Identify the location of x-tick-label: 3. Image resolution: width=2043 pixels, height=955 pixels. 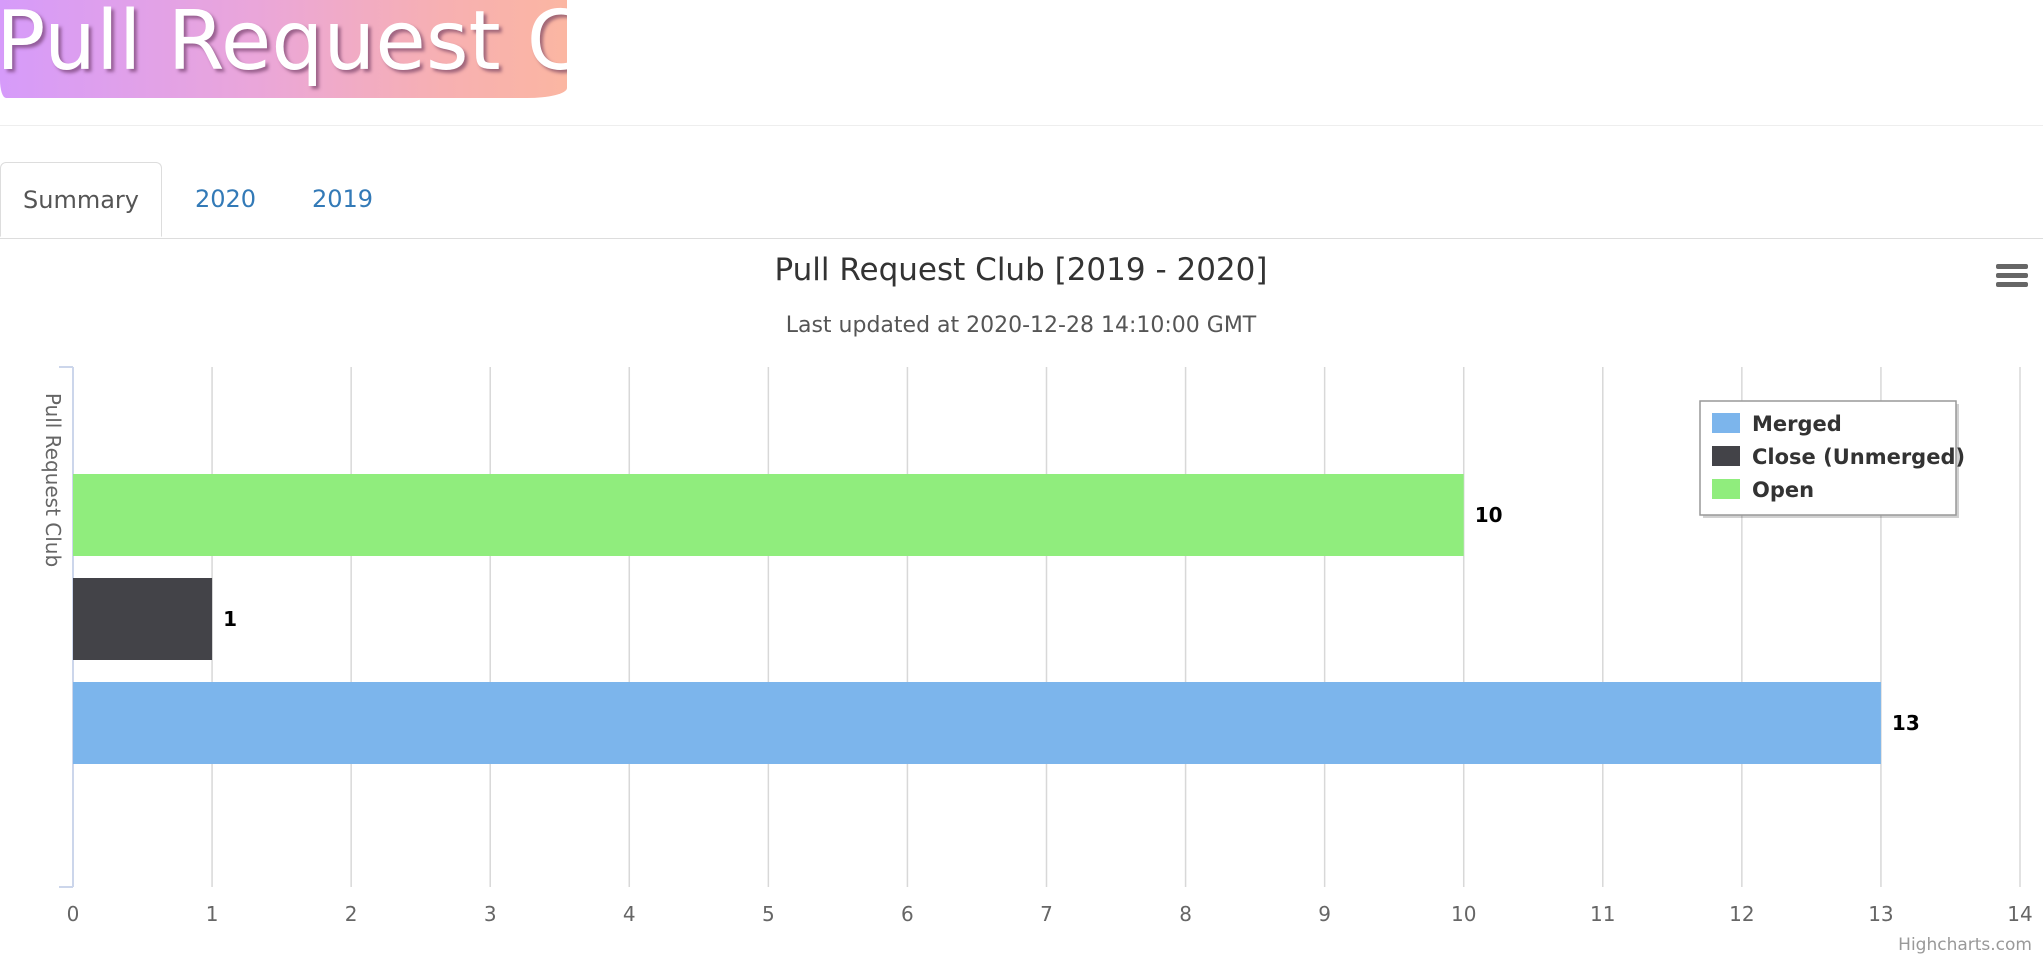
(490, 914).